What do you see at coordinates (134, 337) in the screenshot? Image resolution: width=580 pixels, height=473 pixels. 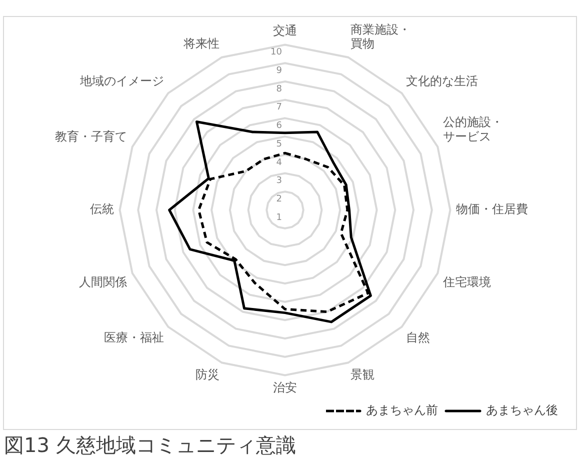 I see `spoke-label: 医療・福祉` at bounding box center [134, 337].